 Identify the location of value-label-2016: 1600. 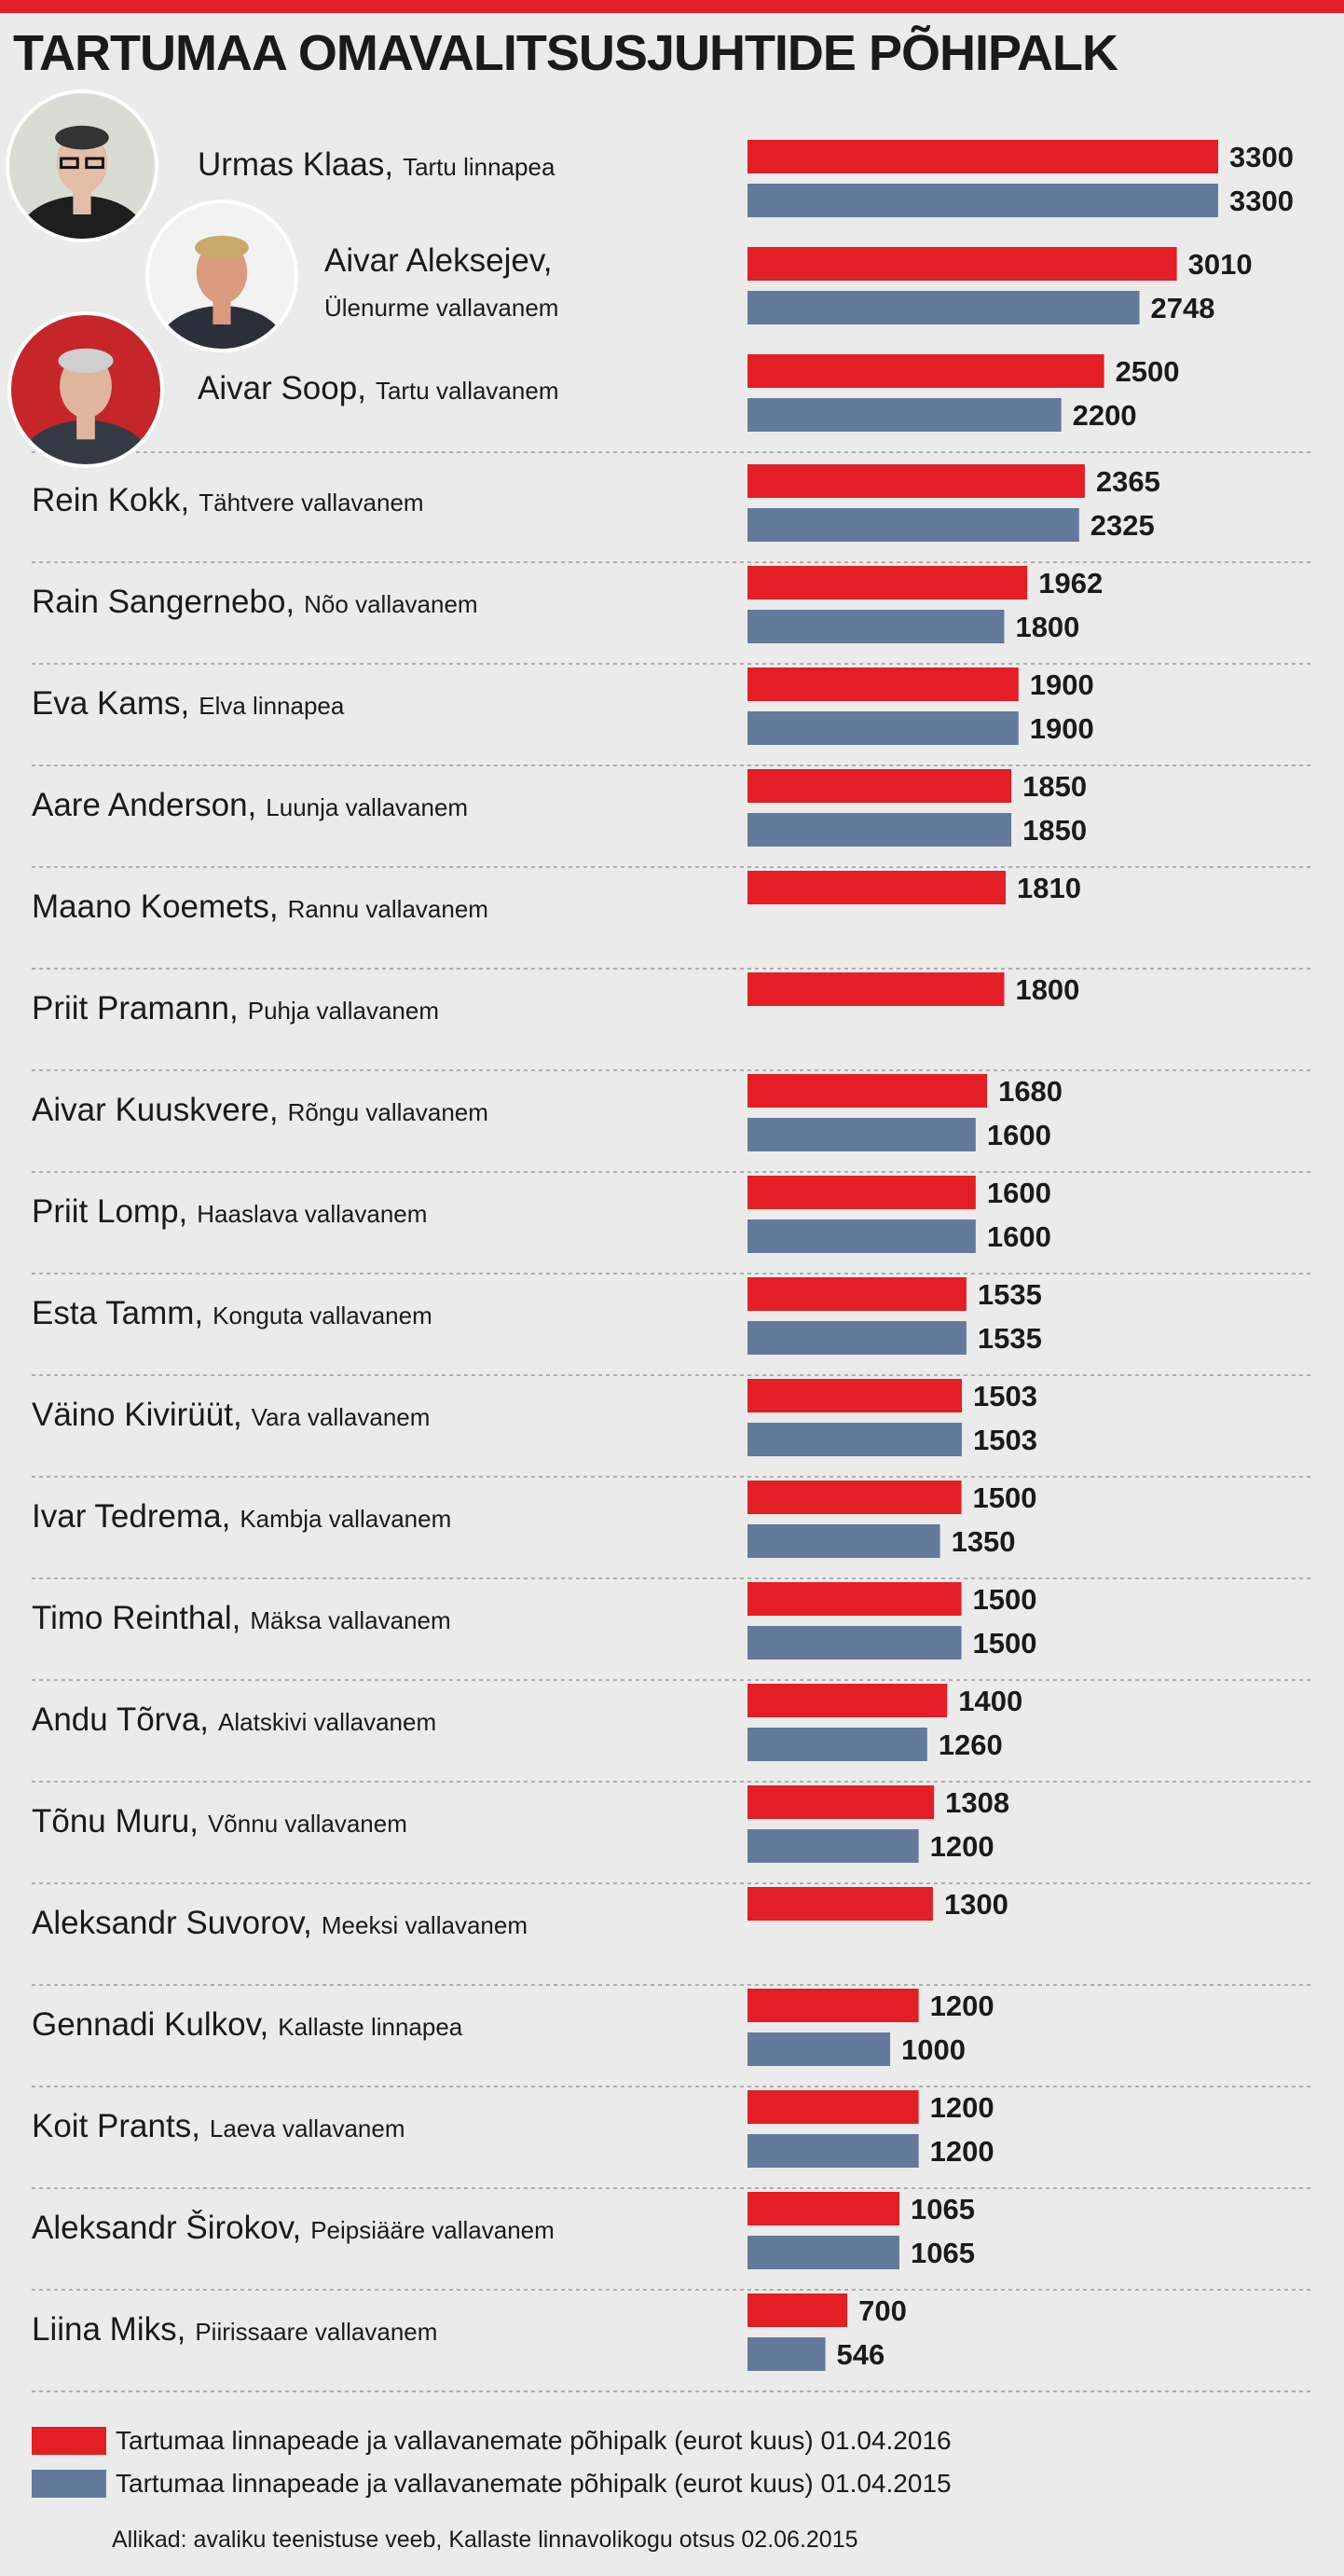
(1019, 1193).